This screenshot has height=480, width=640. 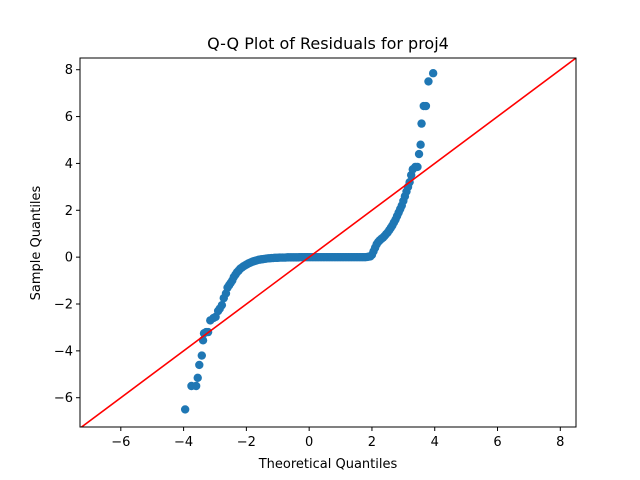 What do you see at coordinates (246, 442) in the screenshot?
I see `x-tick-label: −2` at bounding box center [246, 442].